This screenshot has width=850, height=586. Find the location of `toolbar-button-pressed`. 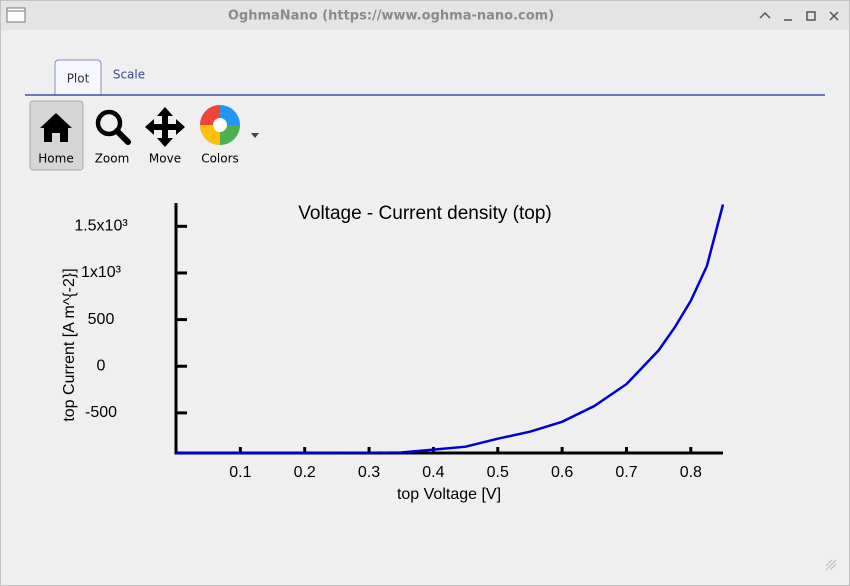

toolbar-button-pressed is located at coordinates (56, 135).